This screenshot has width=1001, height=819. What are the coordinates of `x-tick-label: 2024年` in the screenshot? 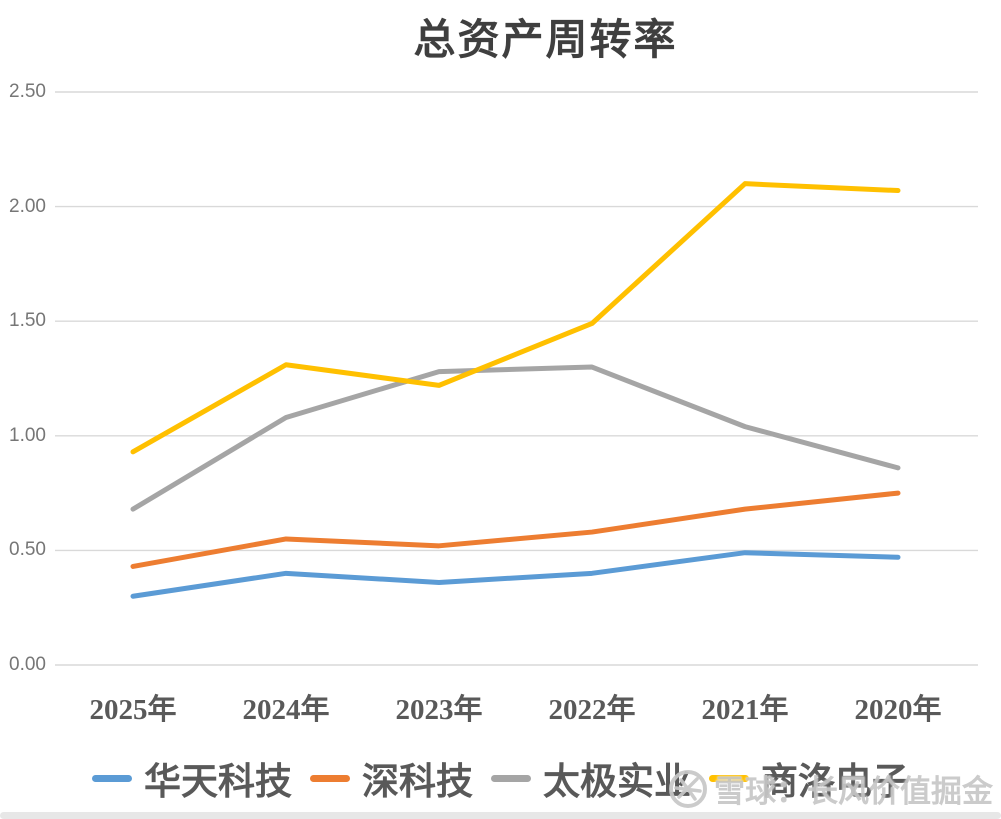 It's located at (286, 710).